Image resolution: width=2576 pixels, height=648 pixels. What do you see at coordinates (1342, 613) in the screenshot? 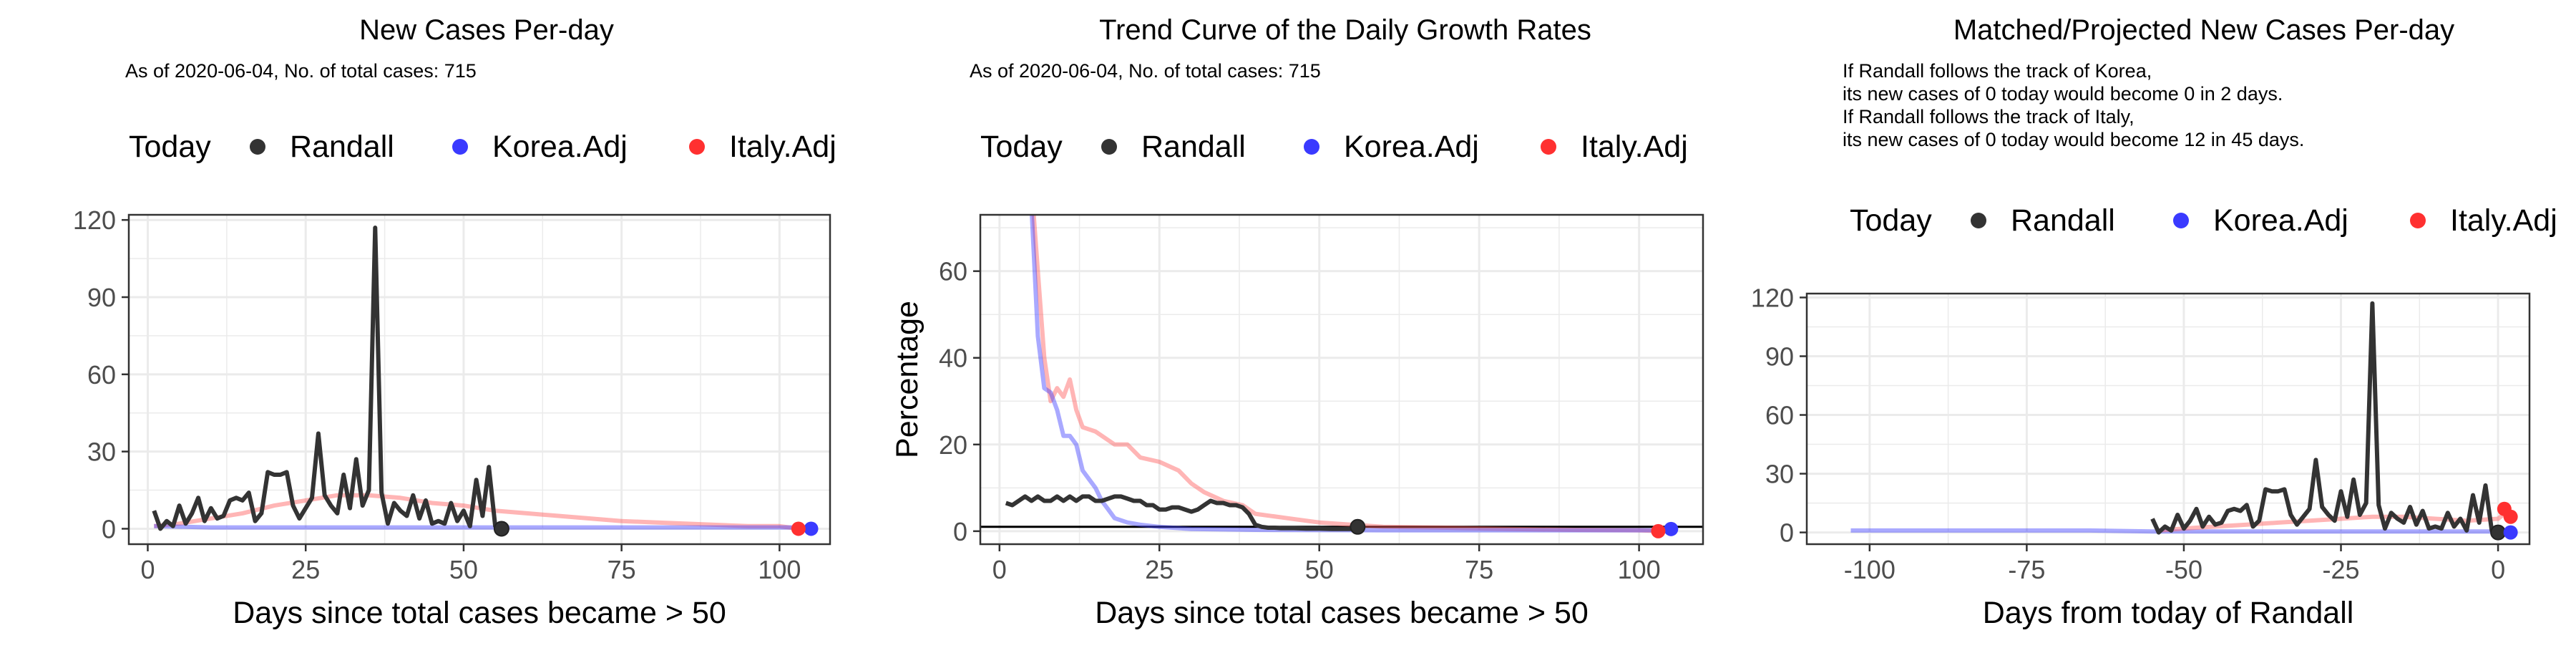
I see `chart2-x-axis-label: Days since total cases became > 50` at bounding box center [1342, 613].